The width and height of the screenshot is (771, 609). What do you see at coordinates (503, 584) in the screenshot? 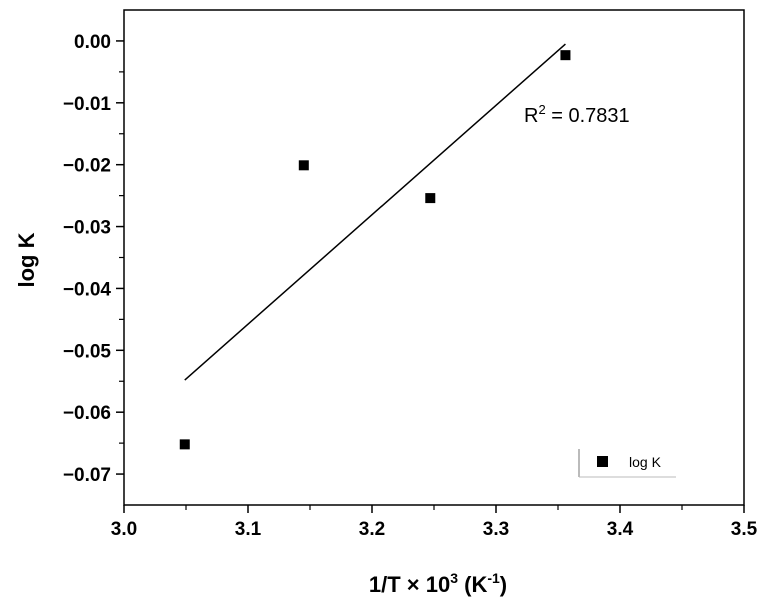
I see `x-axis-title-unit-close: )` at bounding box center [503, 584].